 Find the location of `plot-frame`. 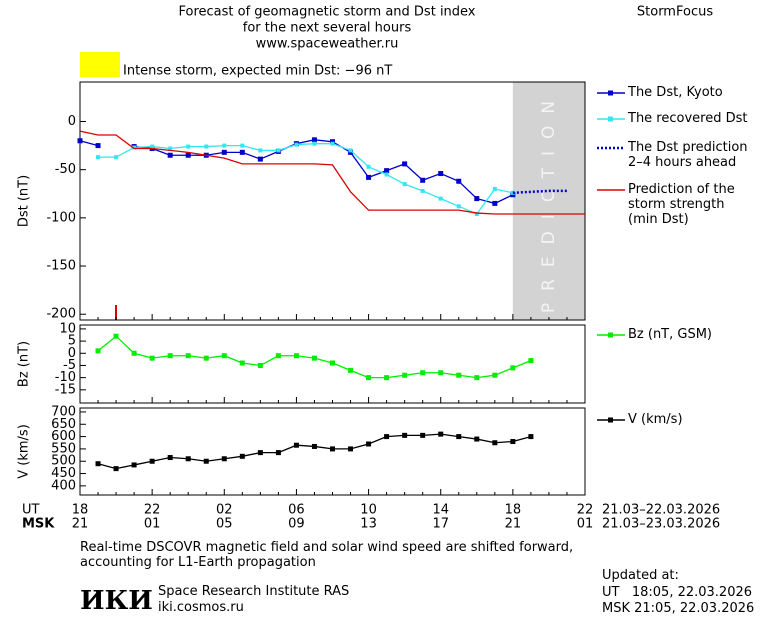

plot-frame is located at coordinates (332, 451).